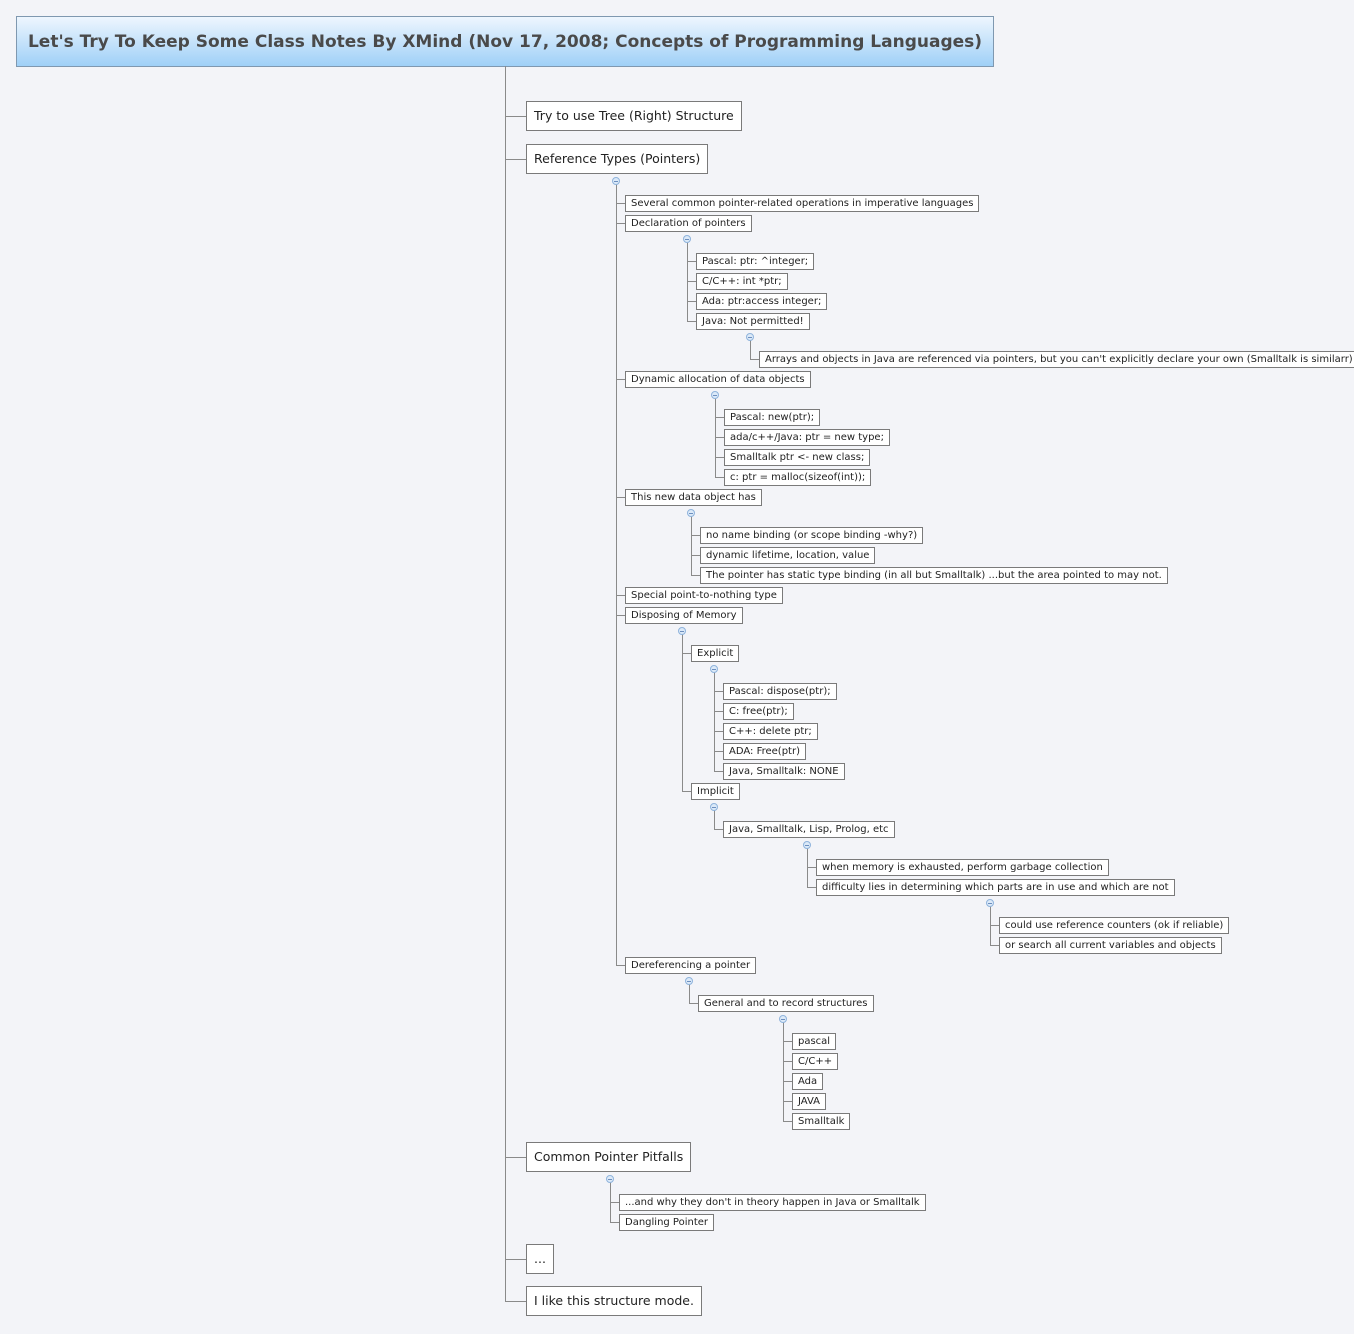  What do you see at coordinates (755, 261) in the screenshot?
I see `subtopic: Pascal: ptr: ^integer;` at bounding box center [755, 261].